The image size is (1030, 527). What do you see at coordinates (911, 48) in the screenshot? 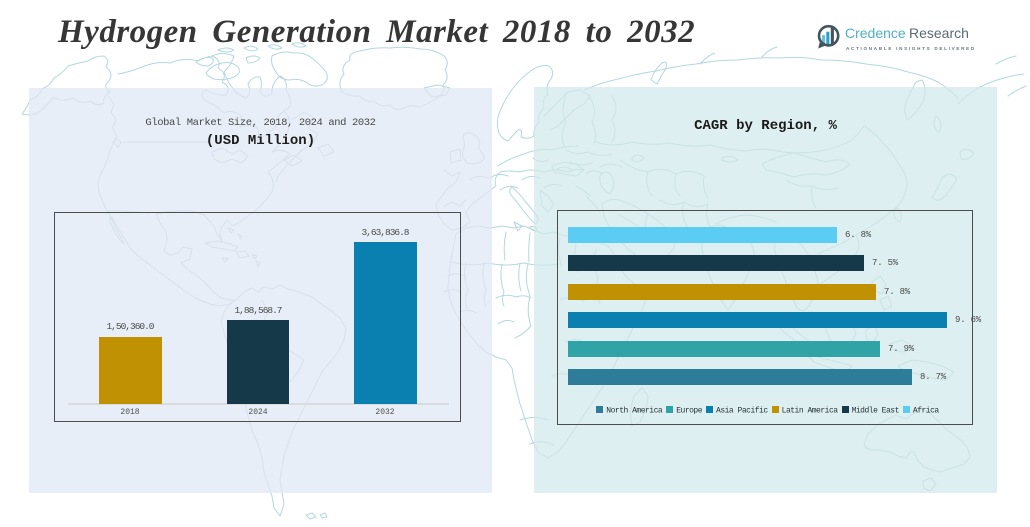
I see `svg-text: ACTIONABLE INSIGHTS DELIVERED` at bounding box center [911, 48].